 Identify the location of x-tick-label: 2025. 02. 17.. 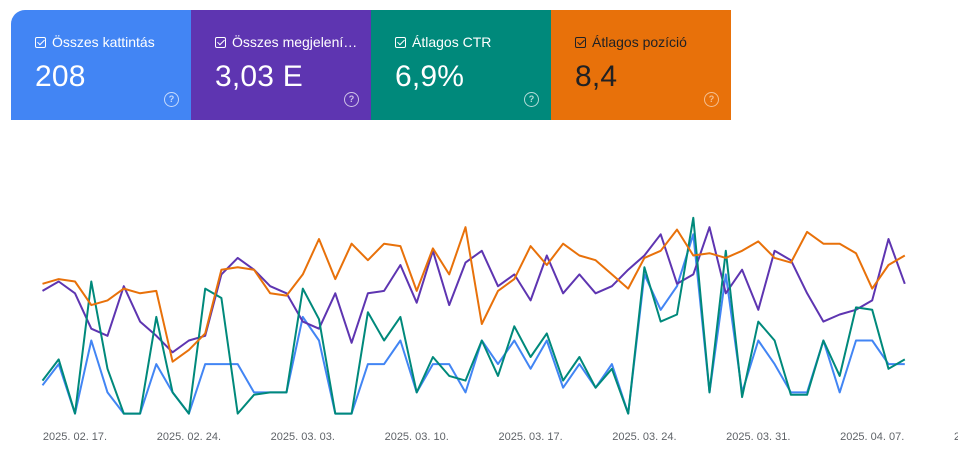
(75, 437).